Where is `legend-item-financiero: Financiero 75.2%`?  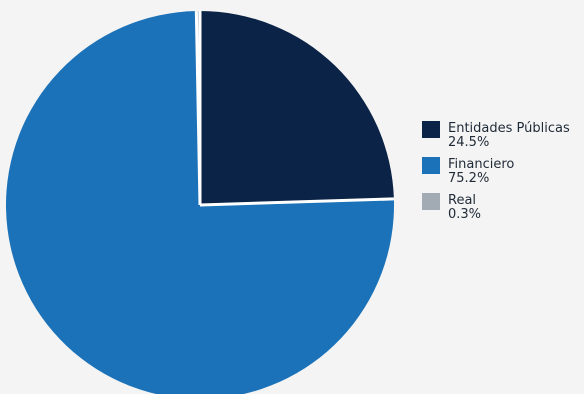
legend-item-financiero: Financiero 75.2% is located at coordinates (503, 175).